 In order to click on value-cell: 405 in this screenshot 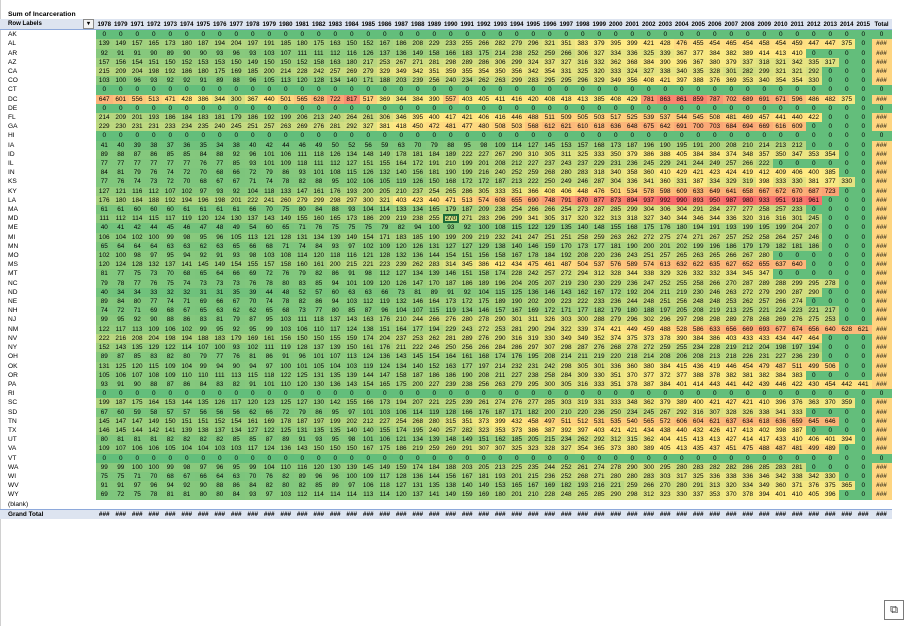, I will do `click(813, 495)`.